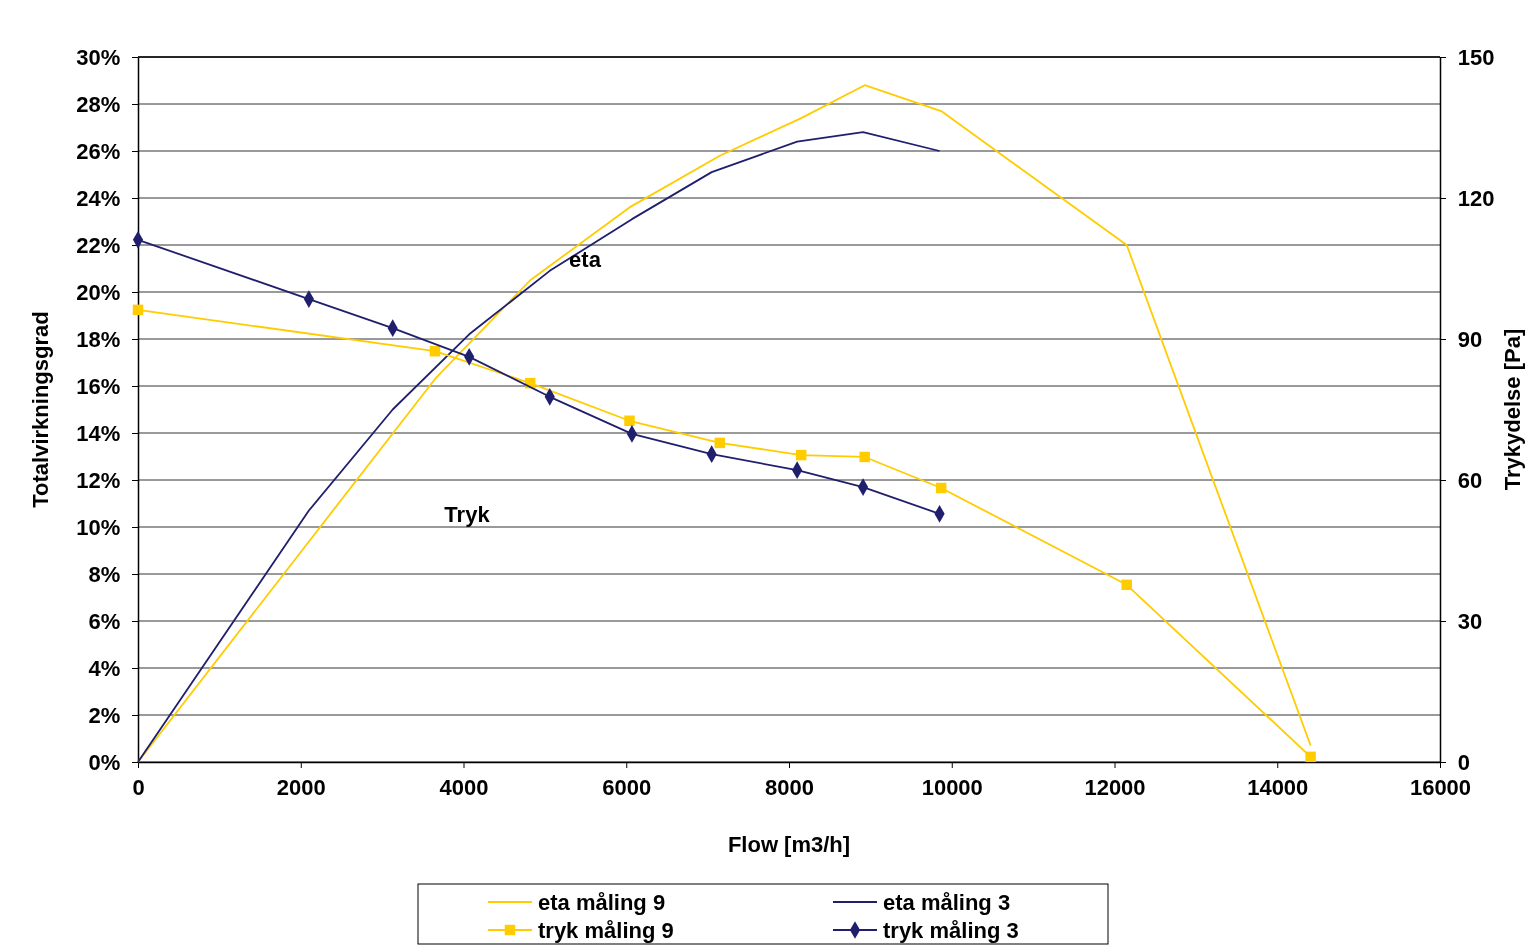 The image size is (1536, 946). Describe the element at coordinates (40, 409) in the screenshot. I see `y-axis-title: Totalvirkningsgrad` at that location.